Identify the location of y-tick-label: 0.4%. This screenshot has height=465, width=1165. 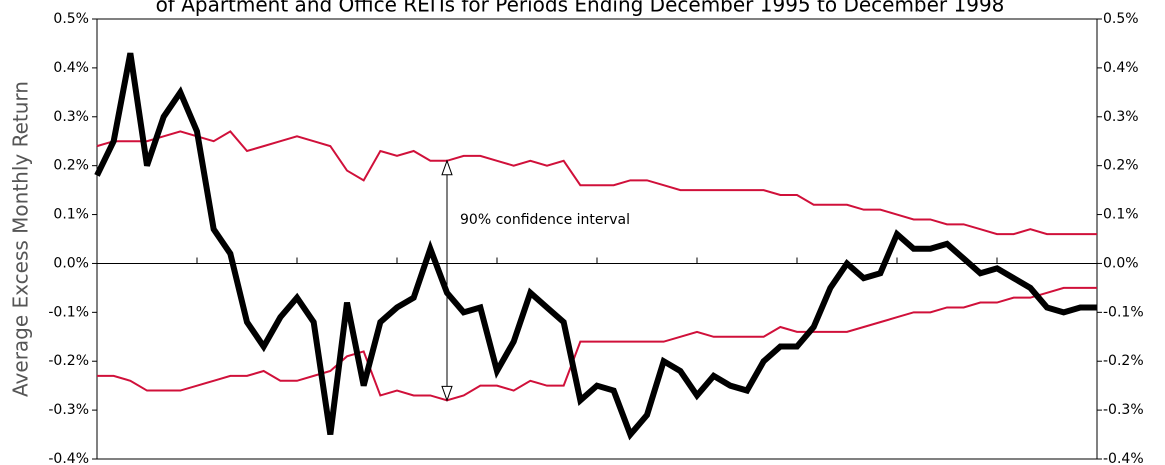
(71, 68).